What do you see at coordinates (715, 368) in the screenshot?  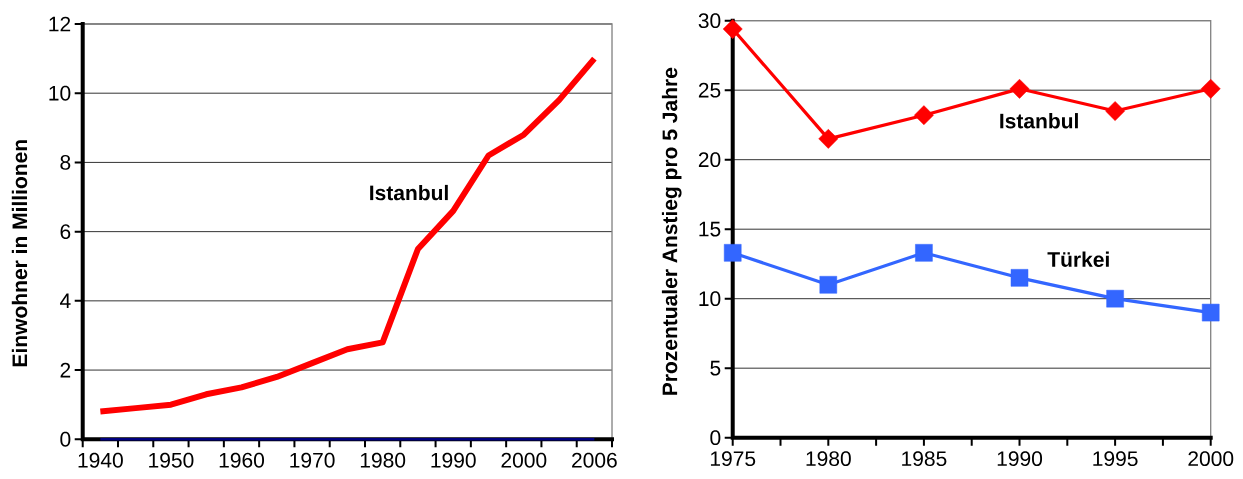 I see `y-tick-label: 5` at bounding box center [715, 368].